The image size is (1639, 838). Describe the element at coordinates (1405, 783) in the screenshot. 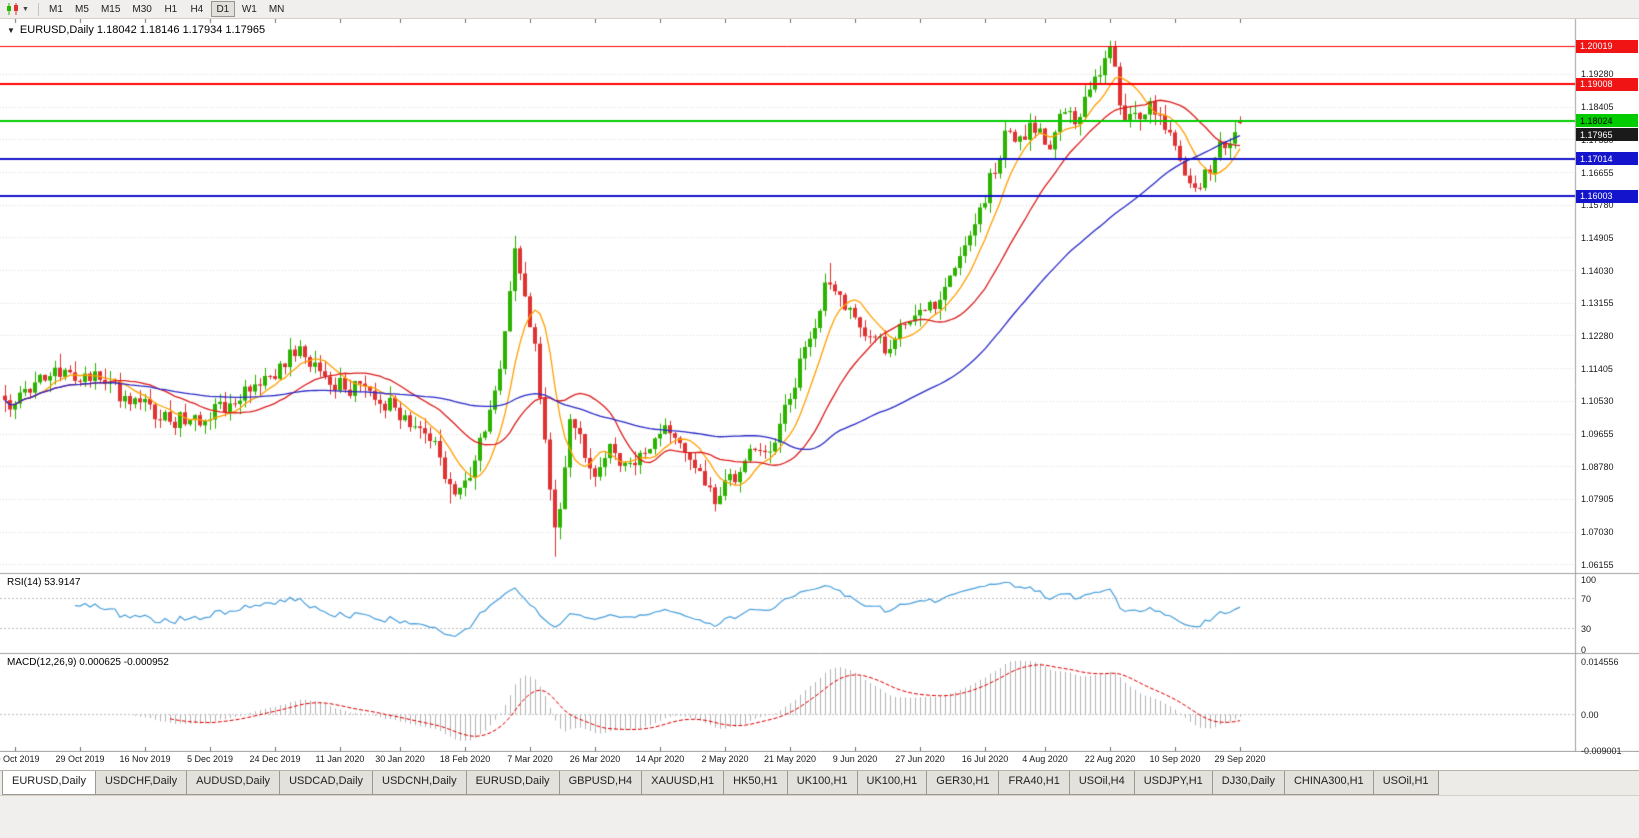

I see `chart-tab-usoil-h1: USOil,H1` at that location.